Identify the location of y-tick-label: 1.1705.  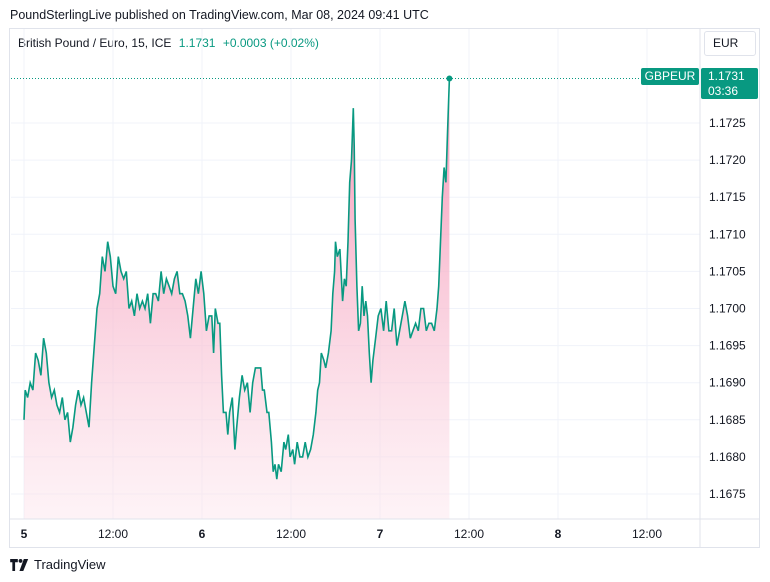
(727, 271).